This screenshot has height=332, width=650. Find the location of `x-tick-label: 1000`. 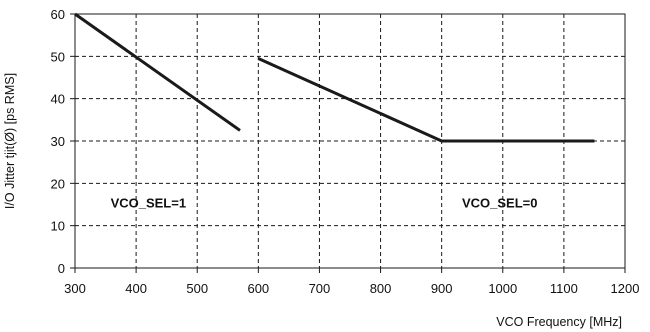

x-tick-label: 1000 is located at coordinates (502, 288).